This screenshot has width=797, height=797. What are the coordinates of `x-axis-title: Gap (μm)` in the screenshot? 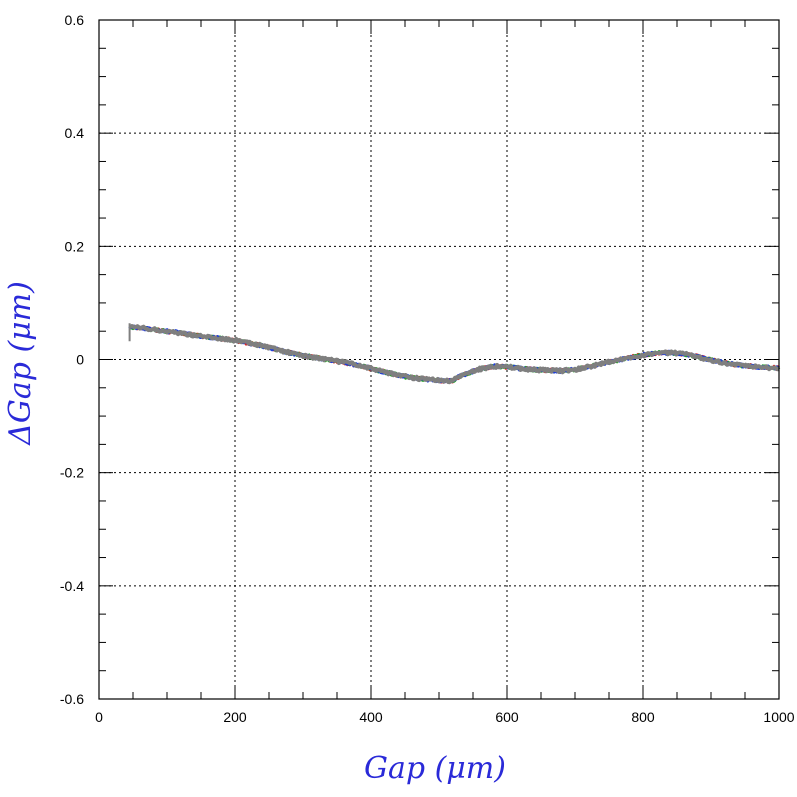 It's located at (435, 768).